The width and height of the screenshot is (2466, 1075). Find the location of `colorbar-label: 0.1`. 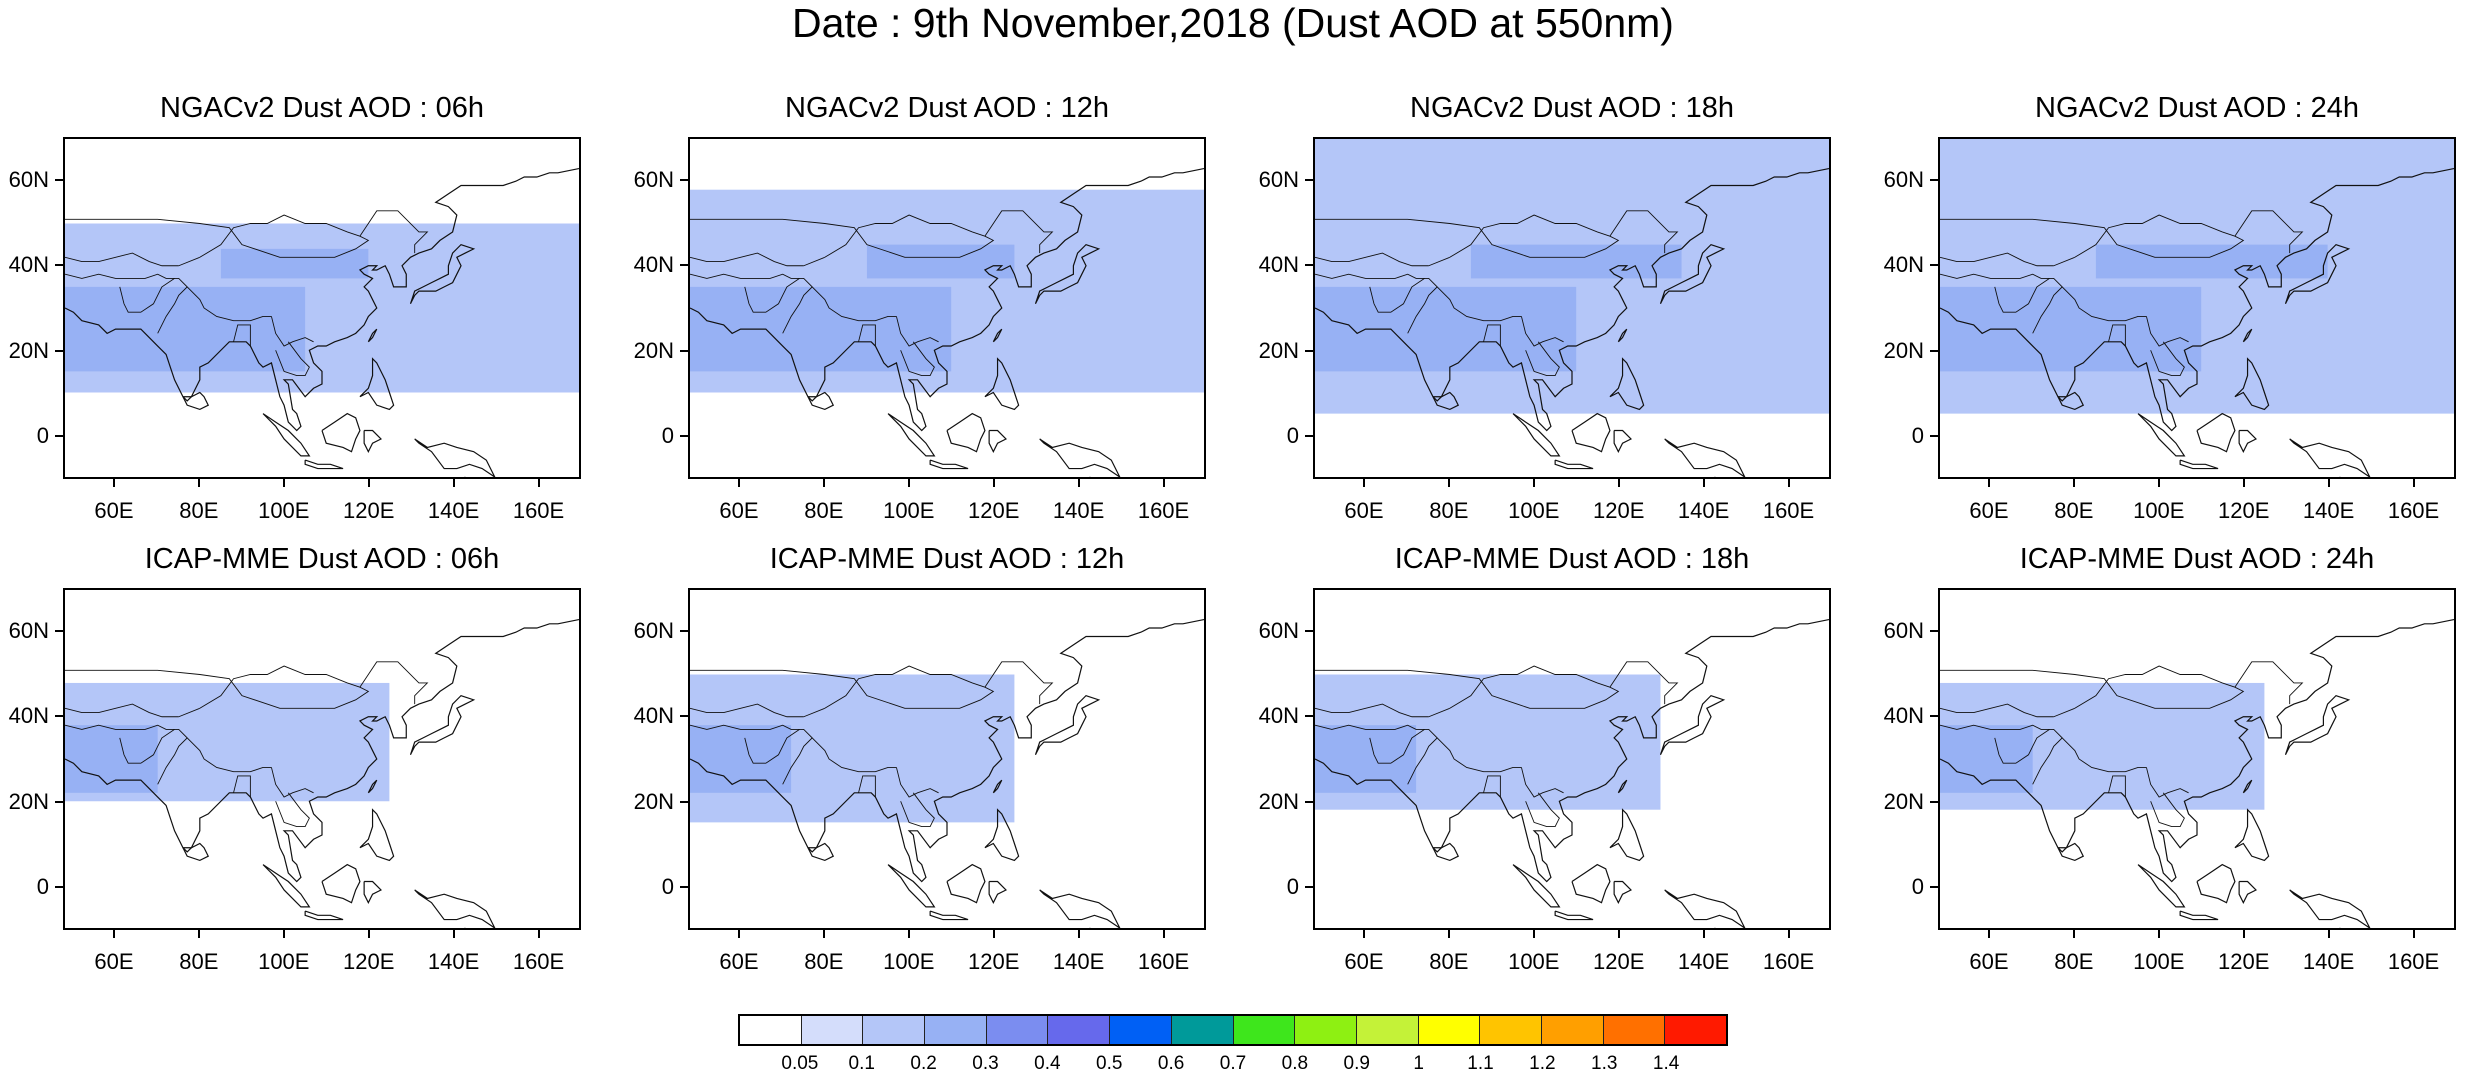

colorbar-label: 0.1 is located at coordinates (861, 1063).